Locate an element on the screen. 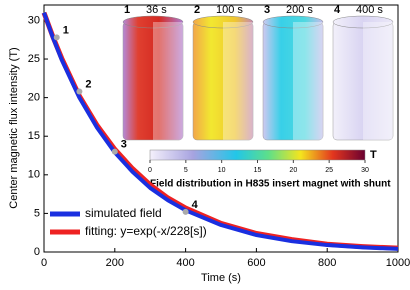 Image resolution: width=410 pixels, height=290 pixels. colorbar-tick-label: 20 is located at coordinates (293, 170).